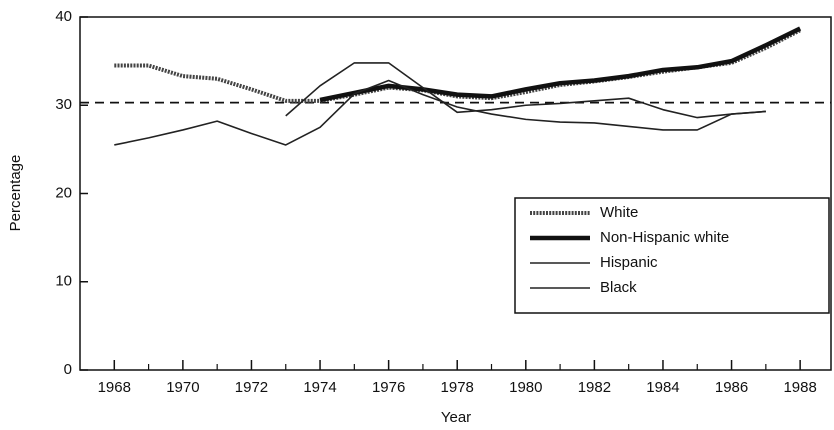  I want to click on legend-label: Black, so click(618, 287).